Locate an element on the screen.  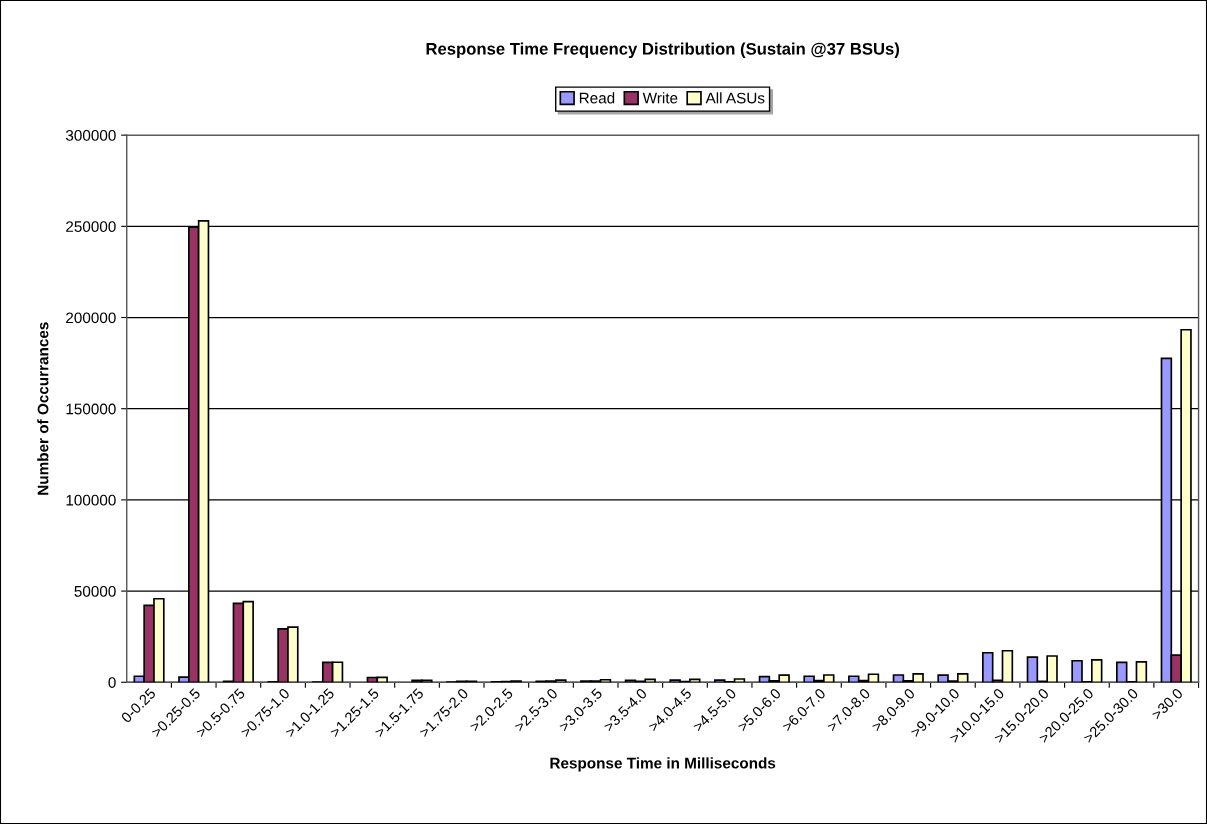
y-tick-label: 0 is located at coordinates (112, 682).